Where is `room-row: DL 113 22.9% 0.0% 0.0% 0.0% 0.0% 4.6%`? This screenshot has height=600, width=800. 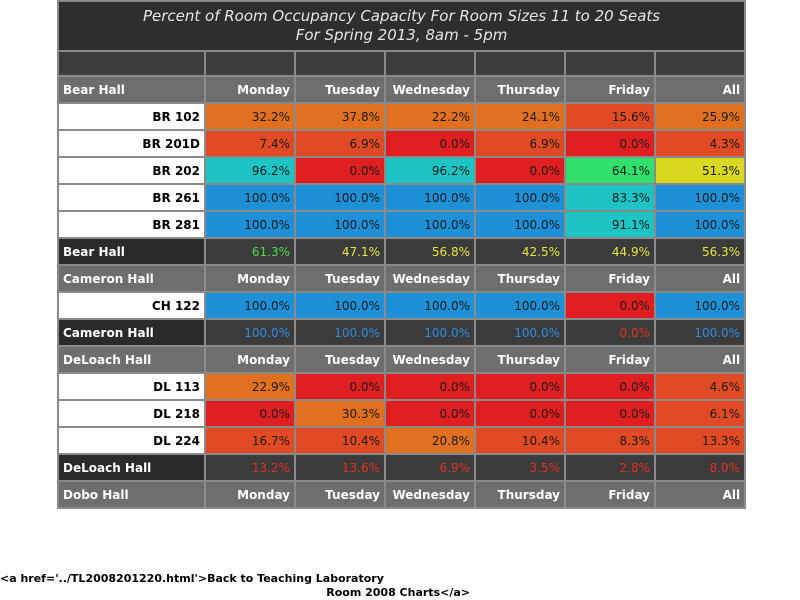 room-row: DL 113 22.9% 0.0% 0.0% 0.0% 0.0% 4.6% is located at coordinates (402, 386).